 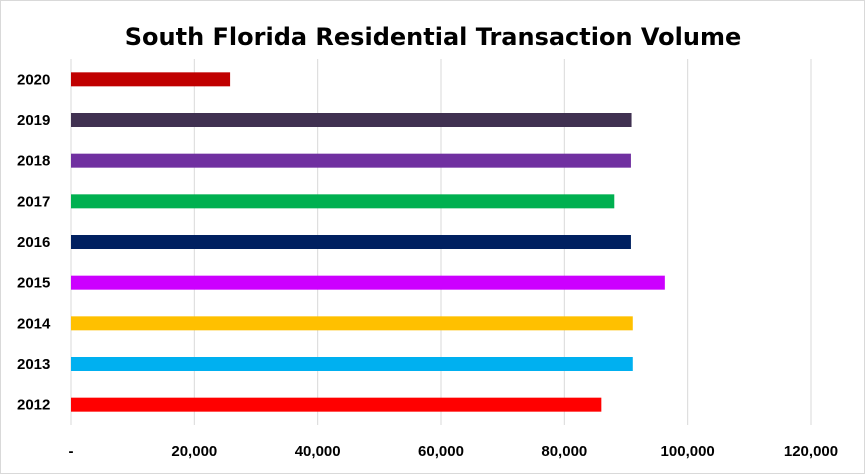 I want to click on x-tick-label: 100,000, so click(x=688, y=451).